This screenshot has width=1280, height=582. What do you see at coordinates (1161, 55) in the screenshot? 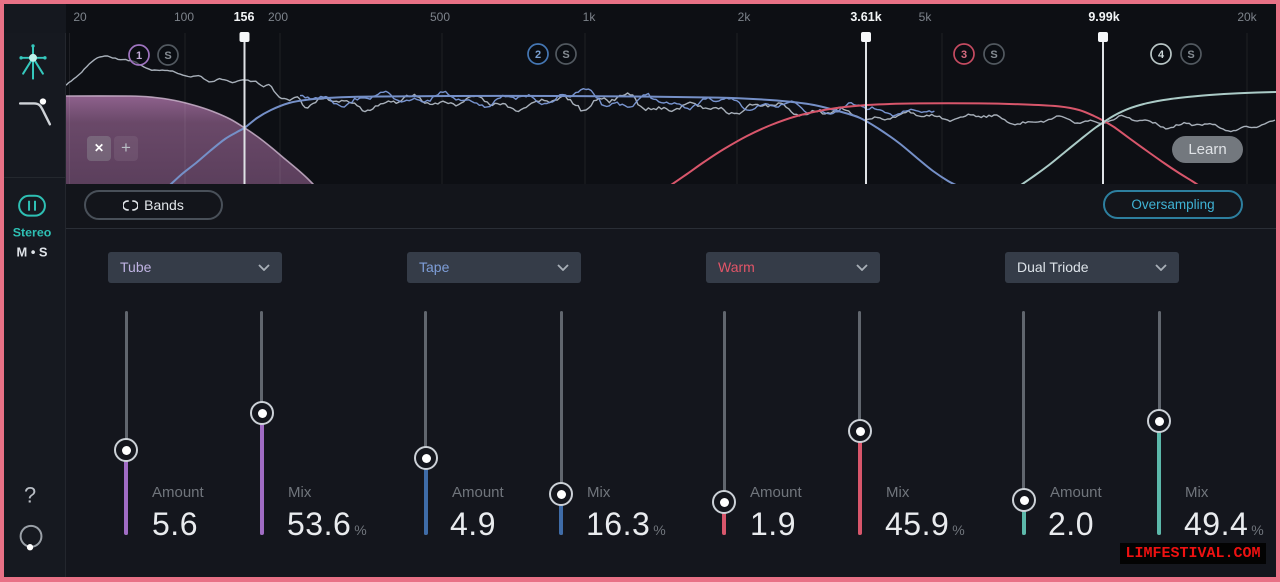
I see `svg-text: 4` at bounding box center [1161, 55].